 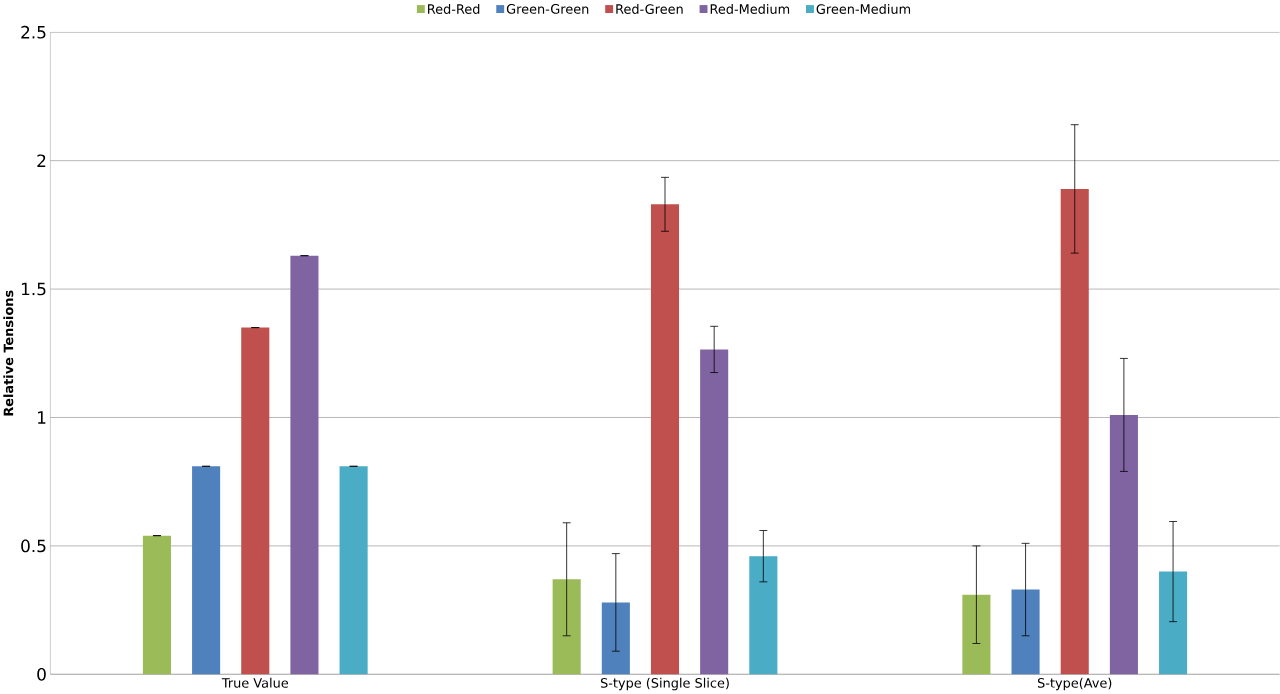 What do you see at coordinates (863, 9) in the screenshot?
I see `legend-label: Green-Medium` at bounding box center [863, 9].